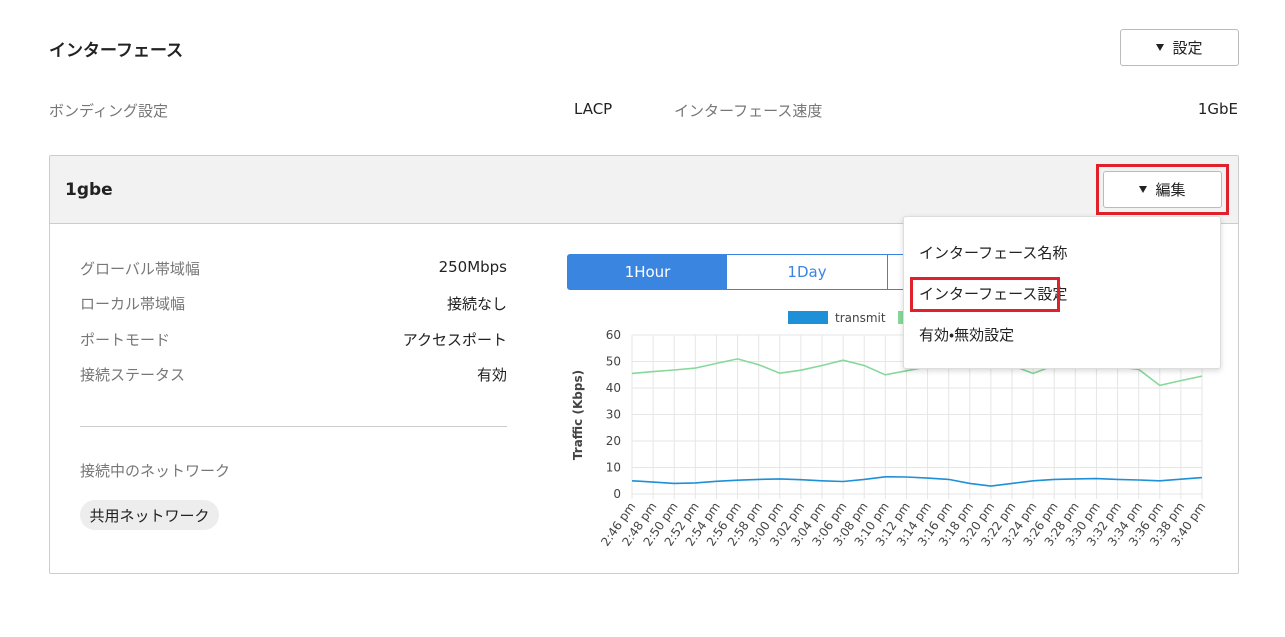 This screenshot has width=1285, height=637. I want to click on button-label: 編集, so click(1170, 190).